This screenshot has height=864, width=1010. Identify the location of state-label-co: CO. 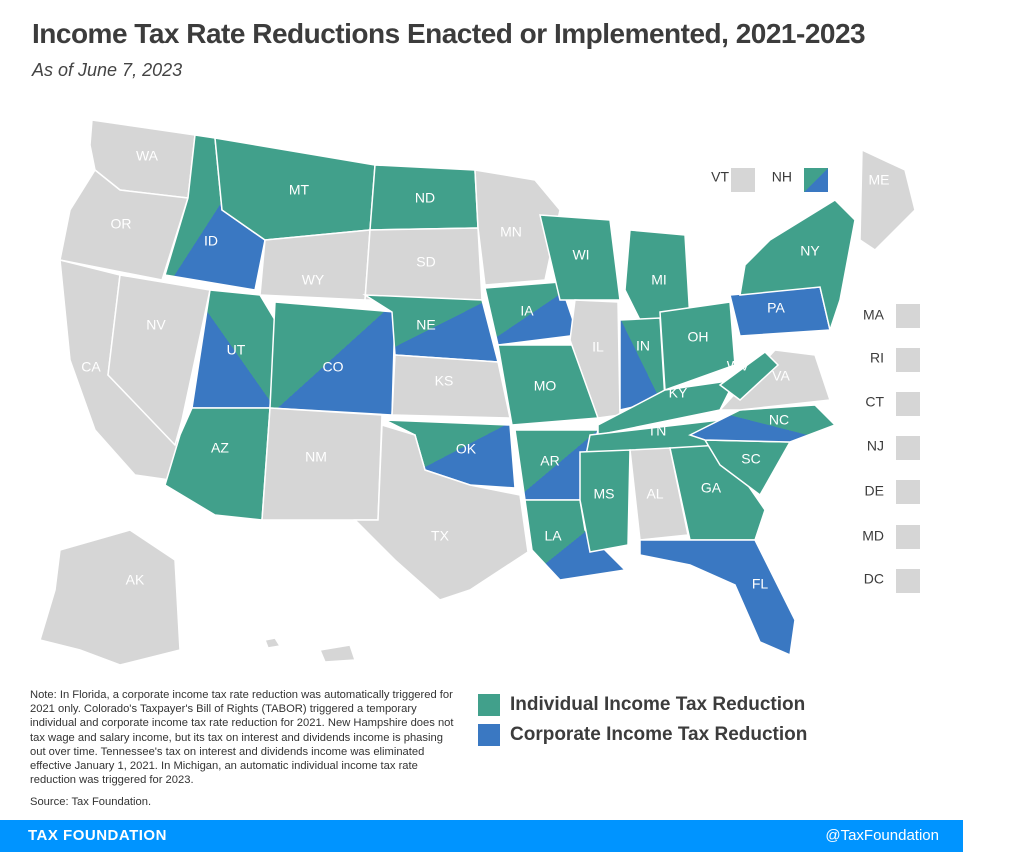
(333, 367).